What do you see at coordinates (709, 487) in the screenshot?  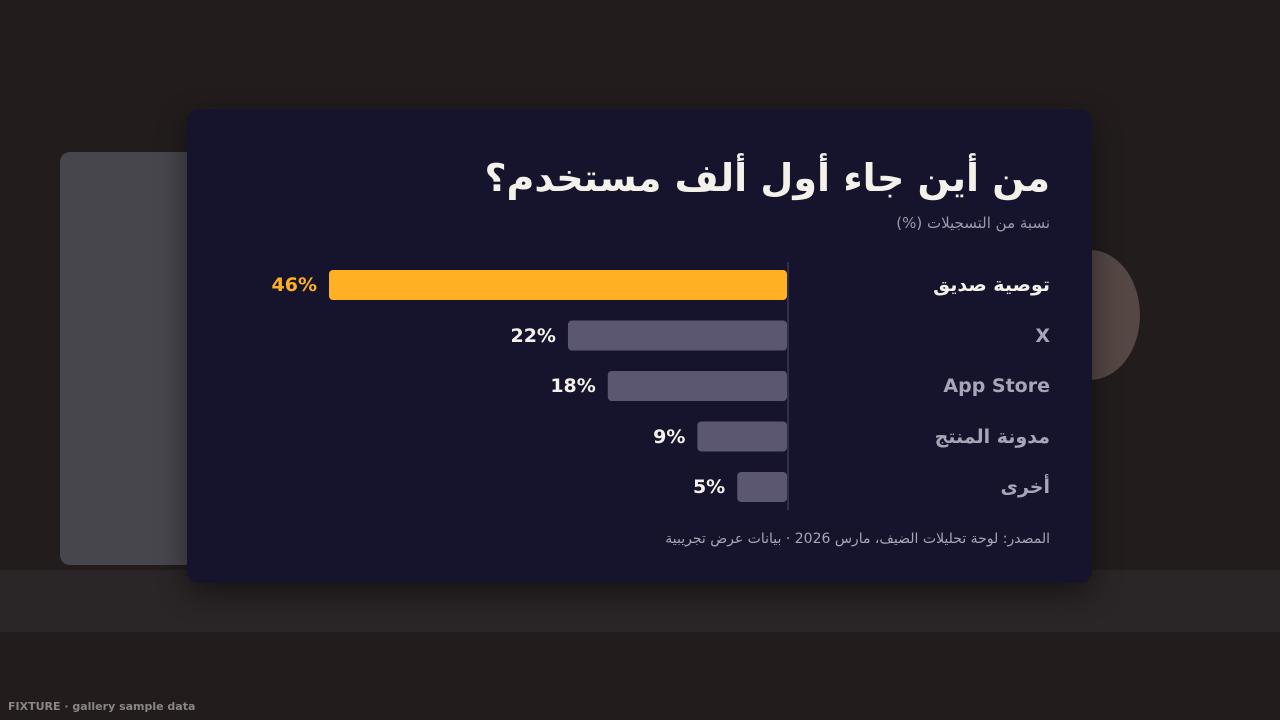 I see `value-label: 5%` at bounding box center [709, 487].